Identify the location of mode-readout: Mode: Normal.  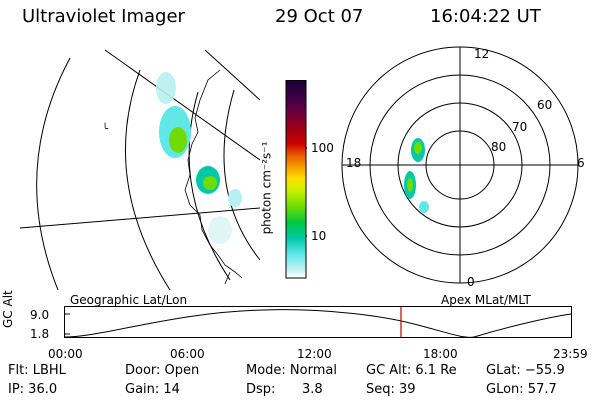
(291, 370).